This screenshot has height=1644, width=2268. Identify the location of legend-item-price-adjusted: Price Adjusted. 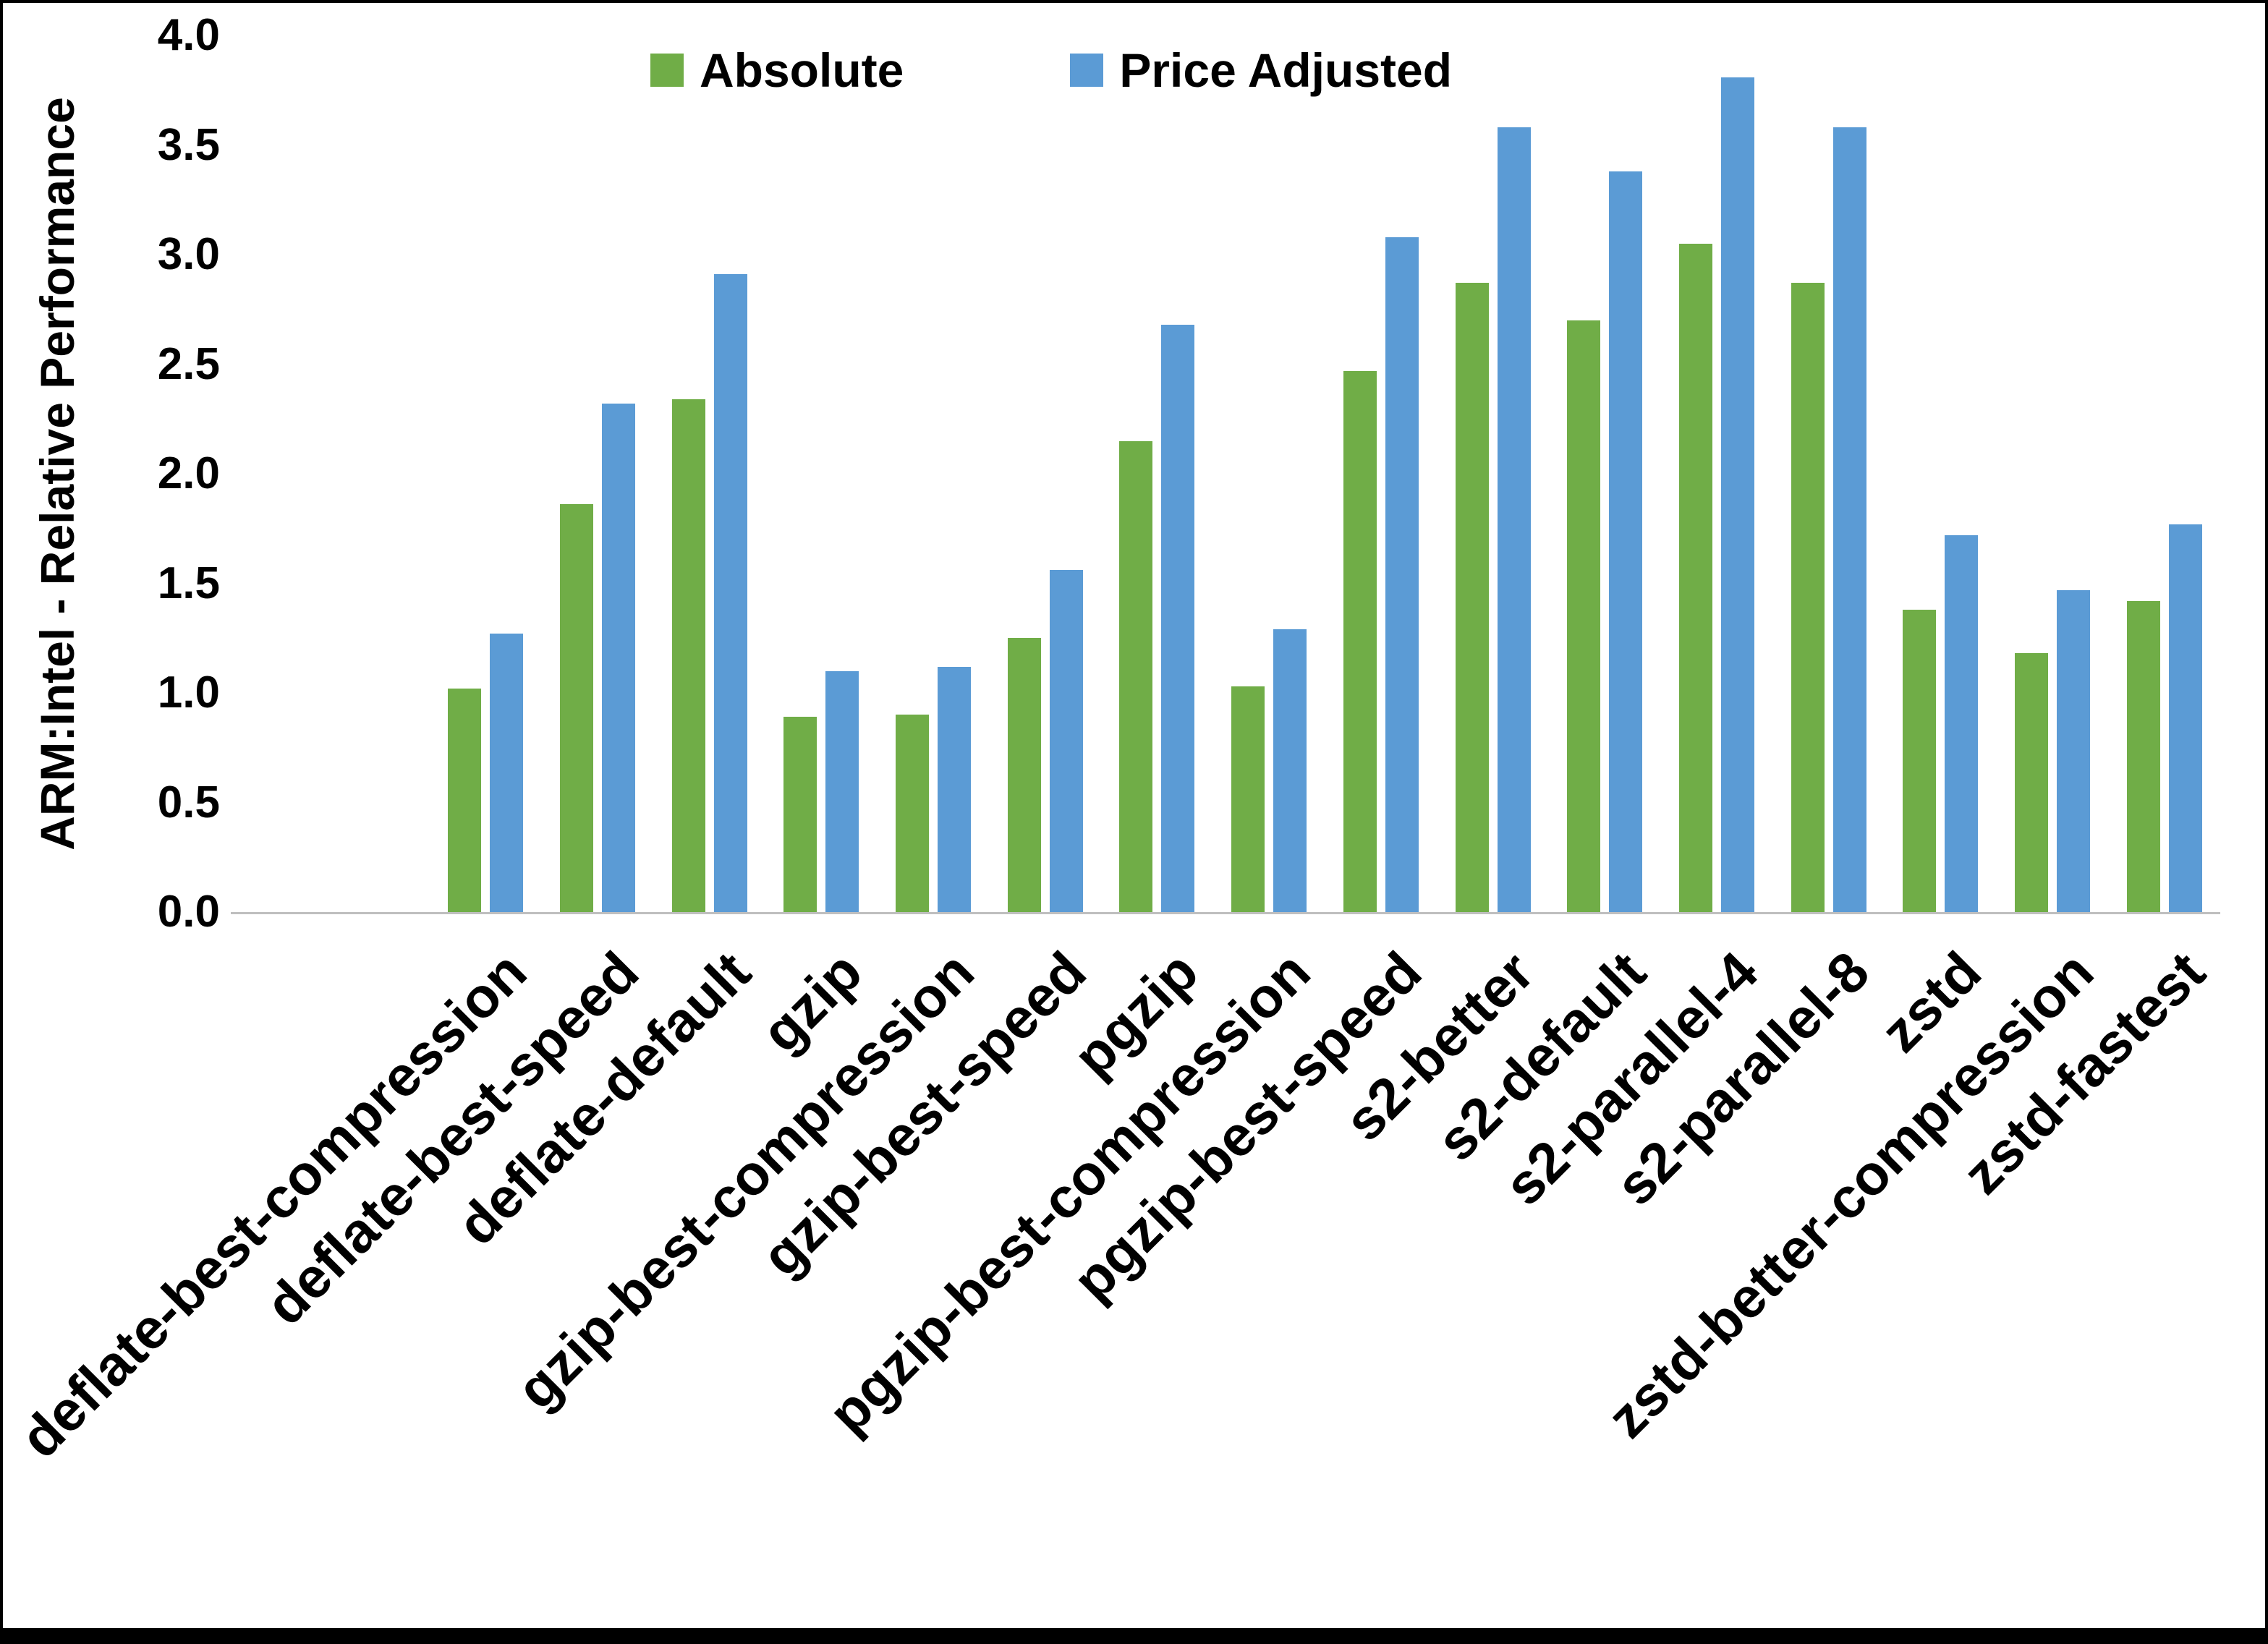
(1261, 70).